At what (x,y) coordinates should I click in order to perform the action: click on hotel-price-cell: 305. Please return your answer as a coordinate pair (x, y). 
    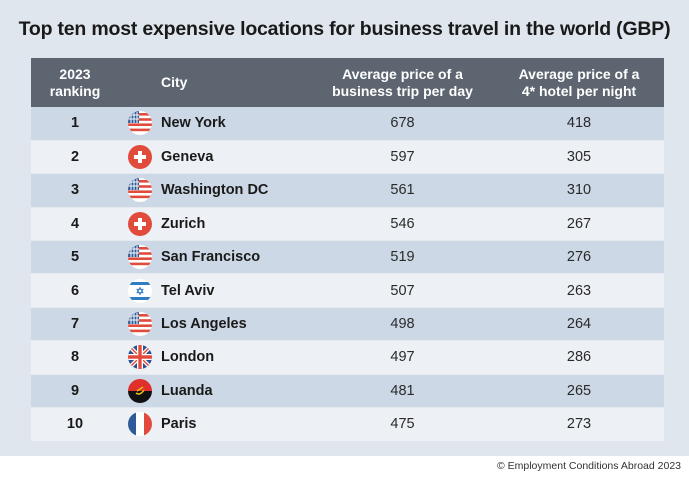
    Looking at the image, I should click on (579, 156).